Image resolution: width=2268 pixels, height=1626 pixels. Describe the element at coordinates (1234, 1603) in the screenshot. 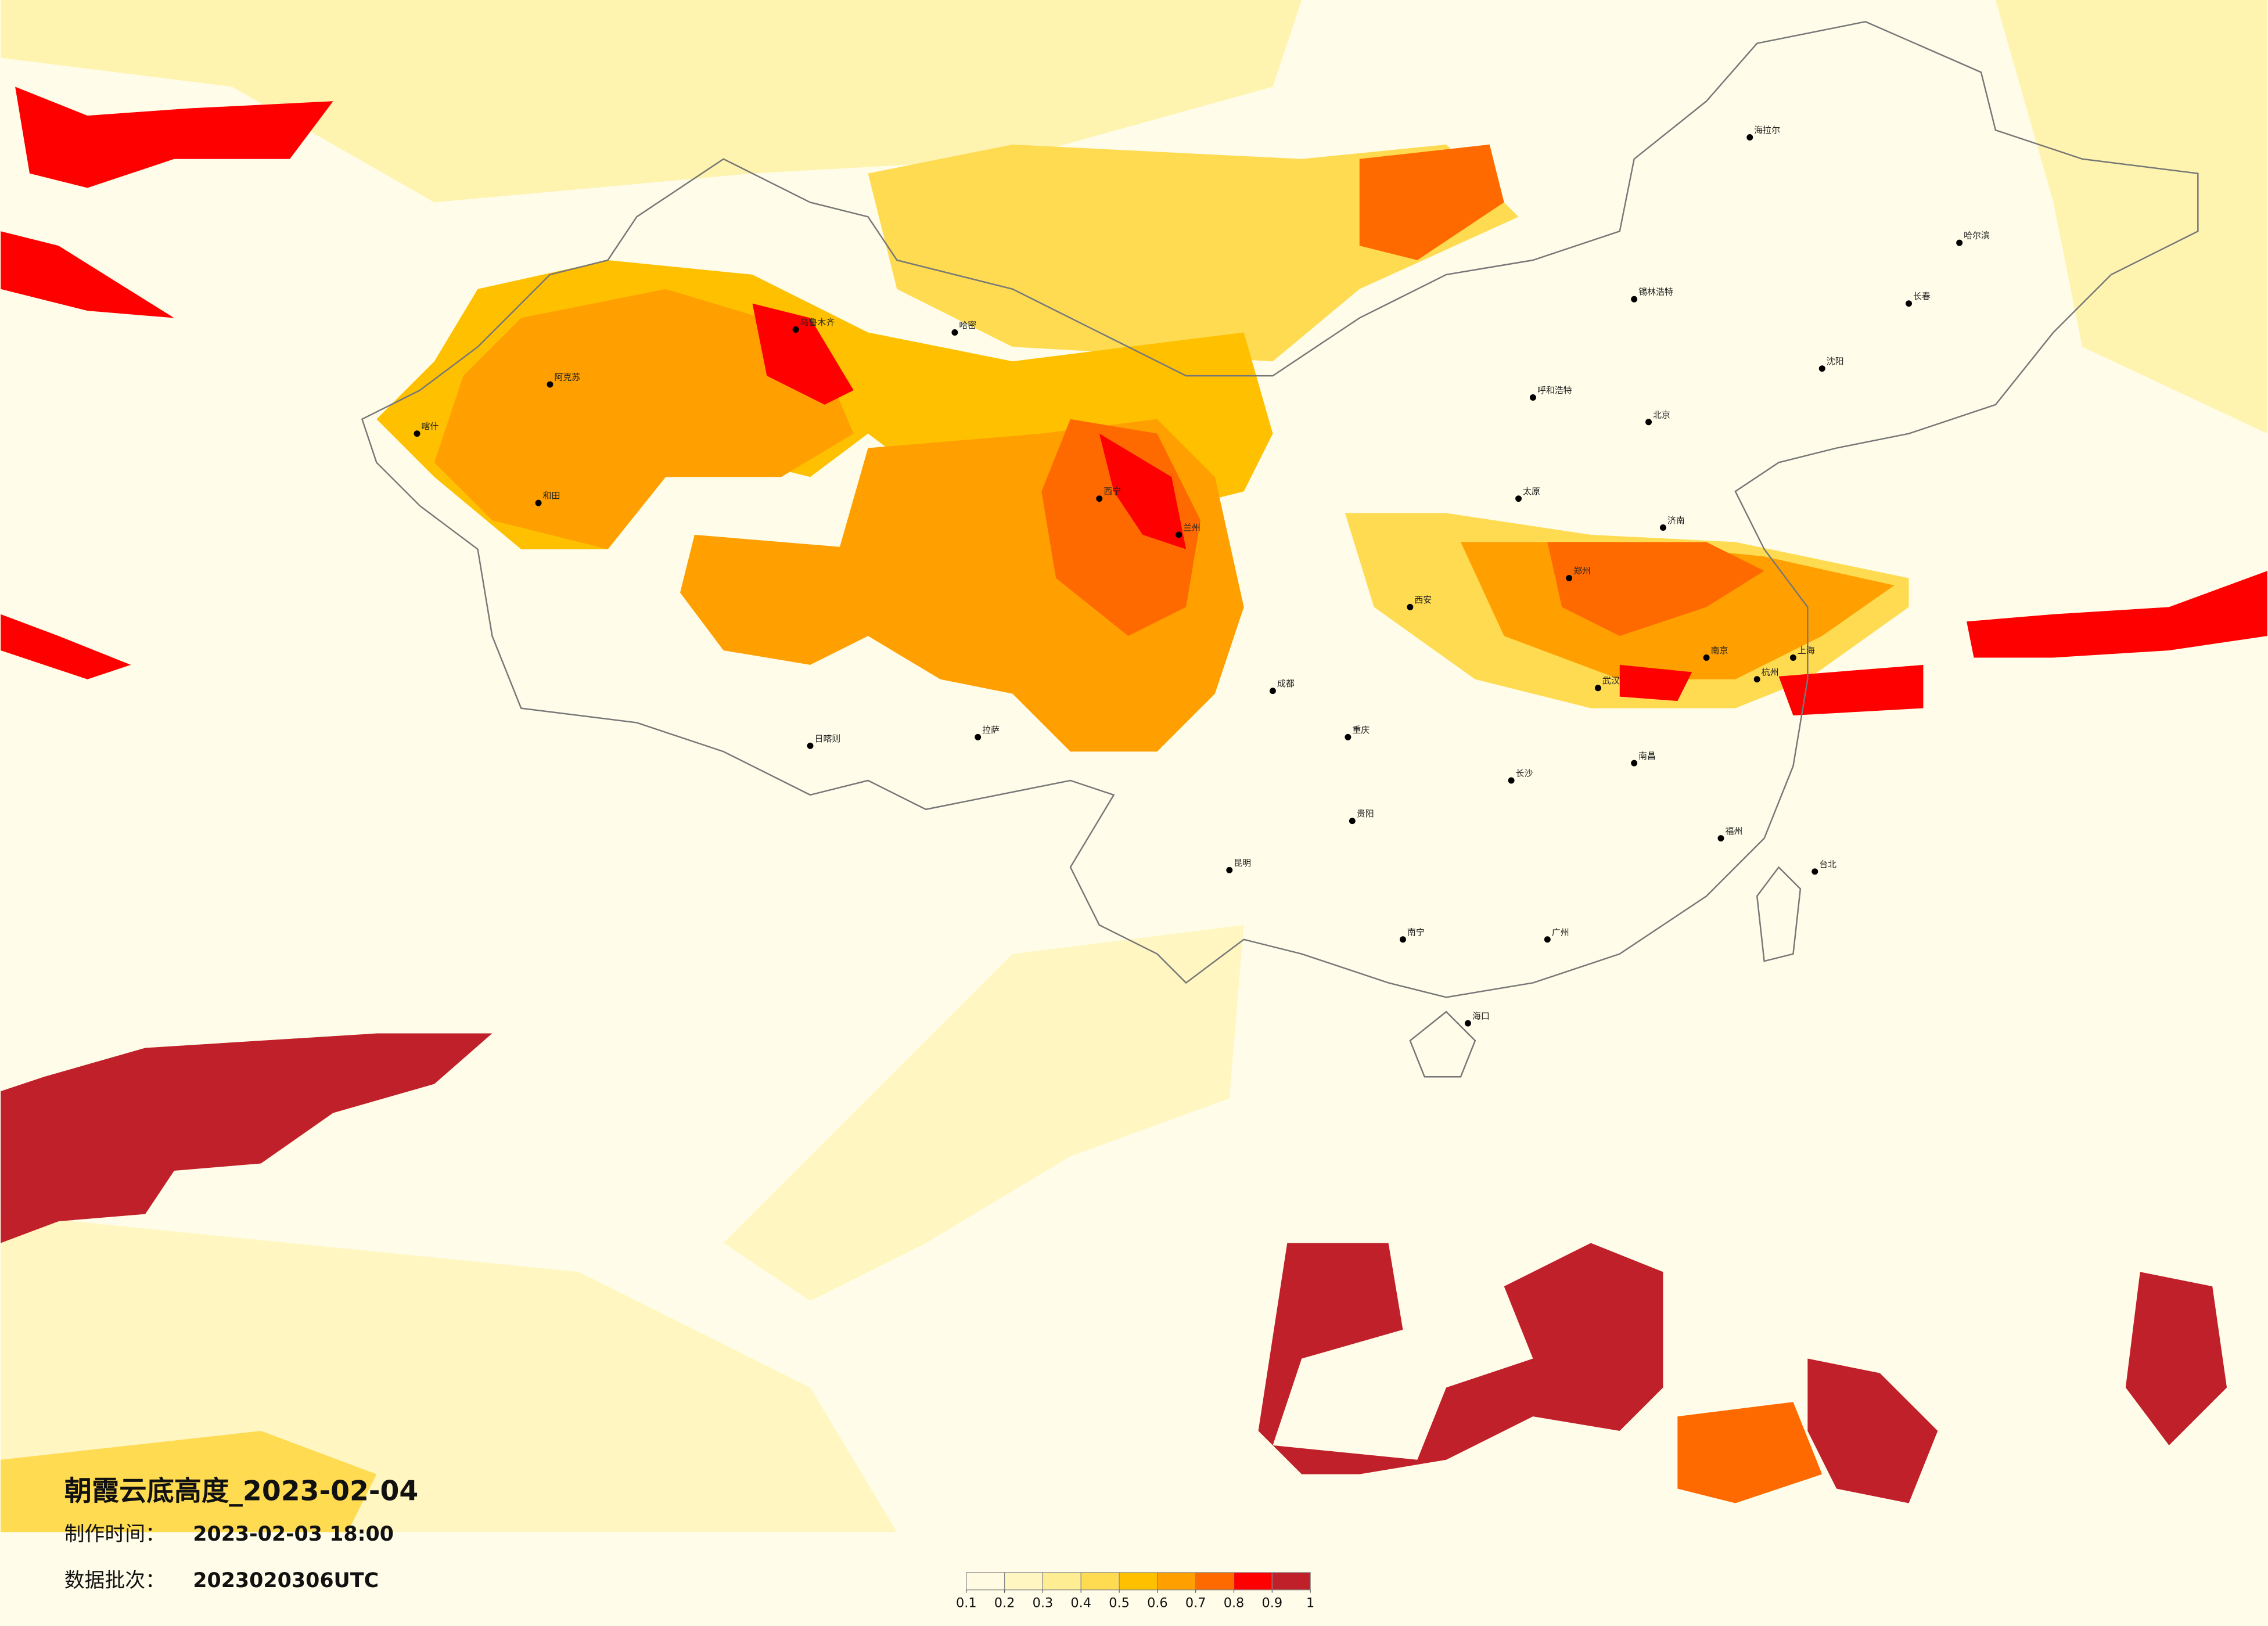

I see `colorbar-tick-label: 0.8` at that location.